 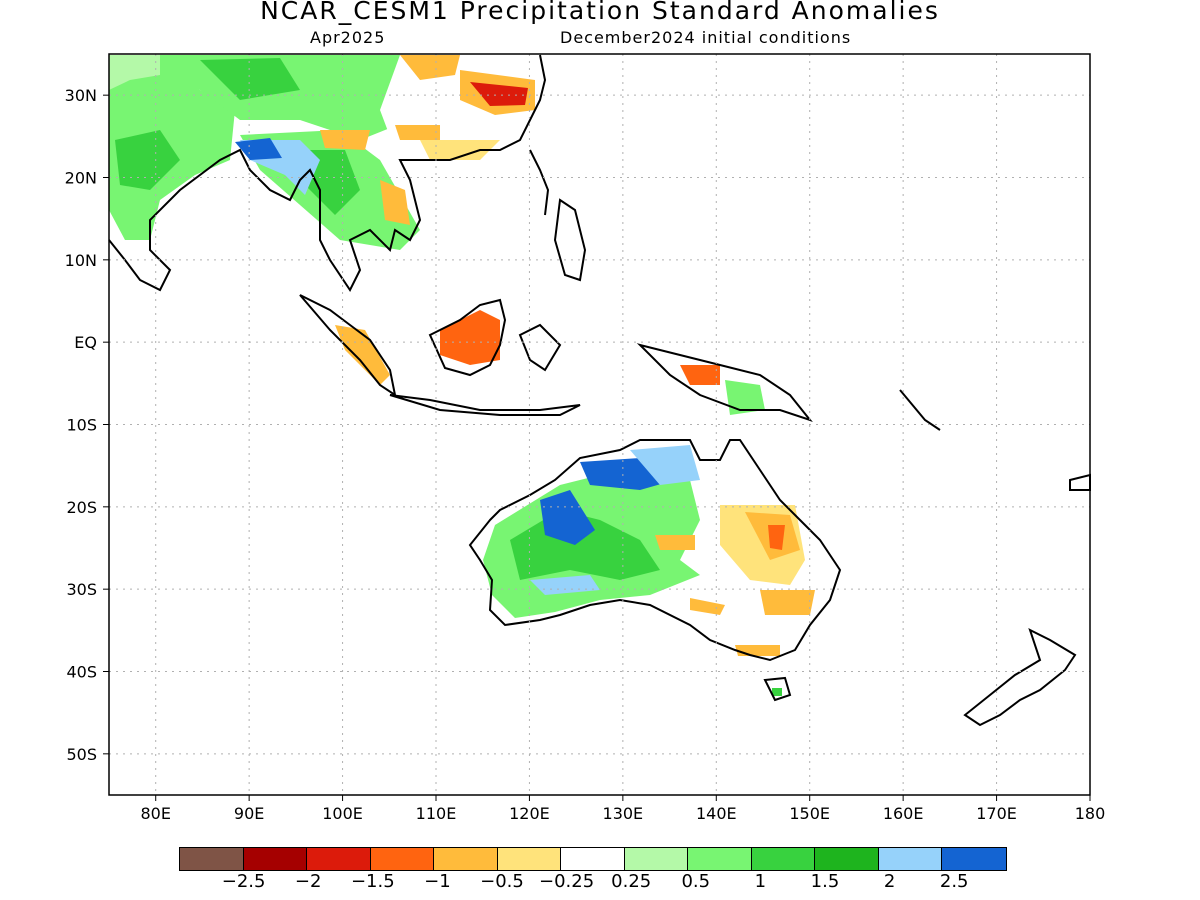 I want to click on lat-label: 30N, so click(x=81, y=95).